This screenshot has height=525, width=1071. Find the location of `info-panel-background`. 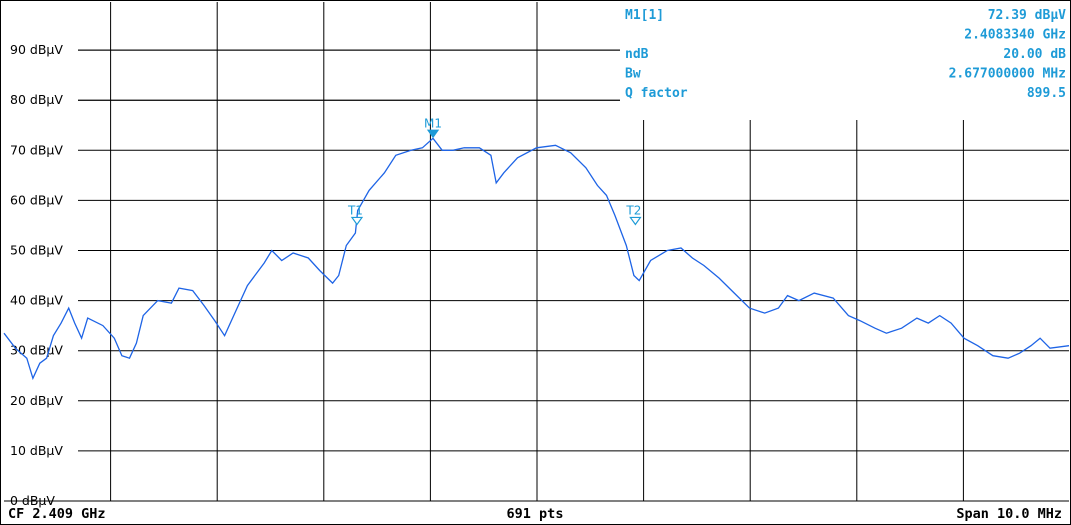

info-panel-background is located at coordinates (844, 61).